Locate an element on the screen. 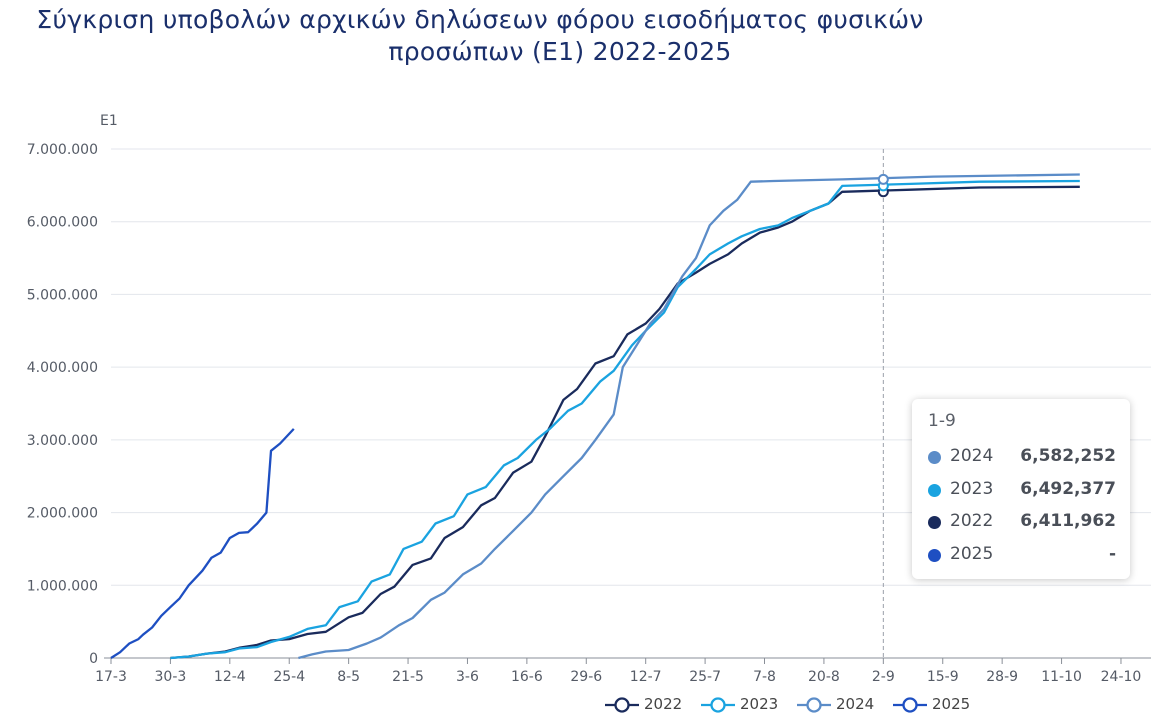  x-tick-label: 11-10 is located at coordinates (1061, 677).